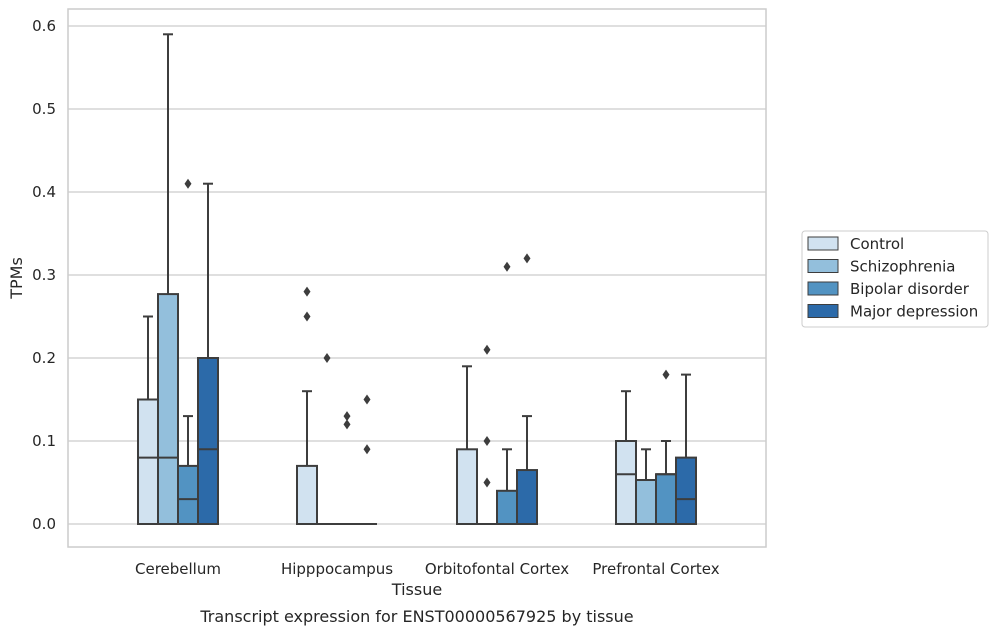  Describe the element at coordinates (16, 278) in the screenshot. I see `y-axis-title: TPMs` at that location.